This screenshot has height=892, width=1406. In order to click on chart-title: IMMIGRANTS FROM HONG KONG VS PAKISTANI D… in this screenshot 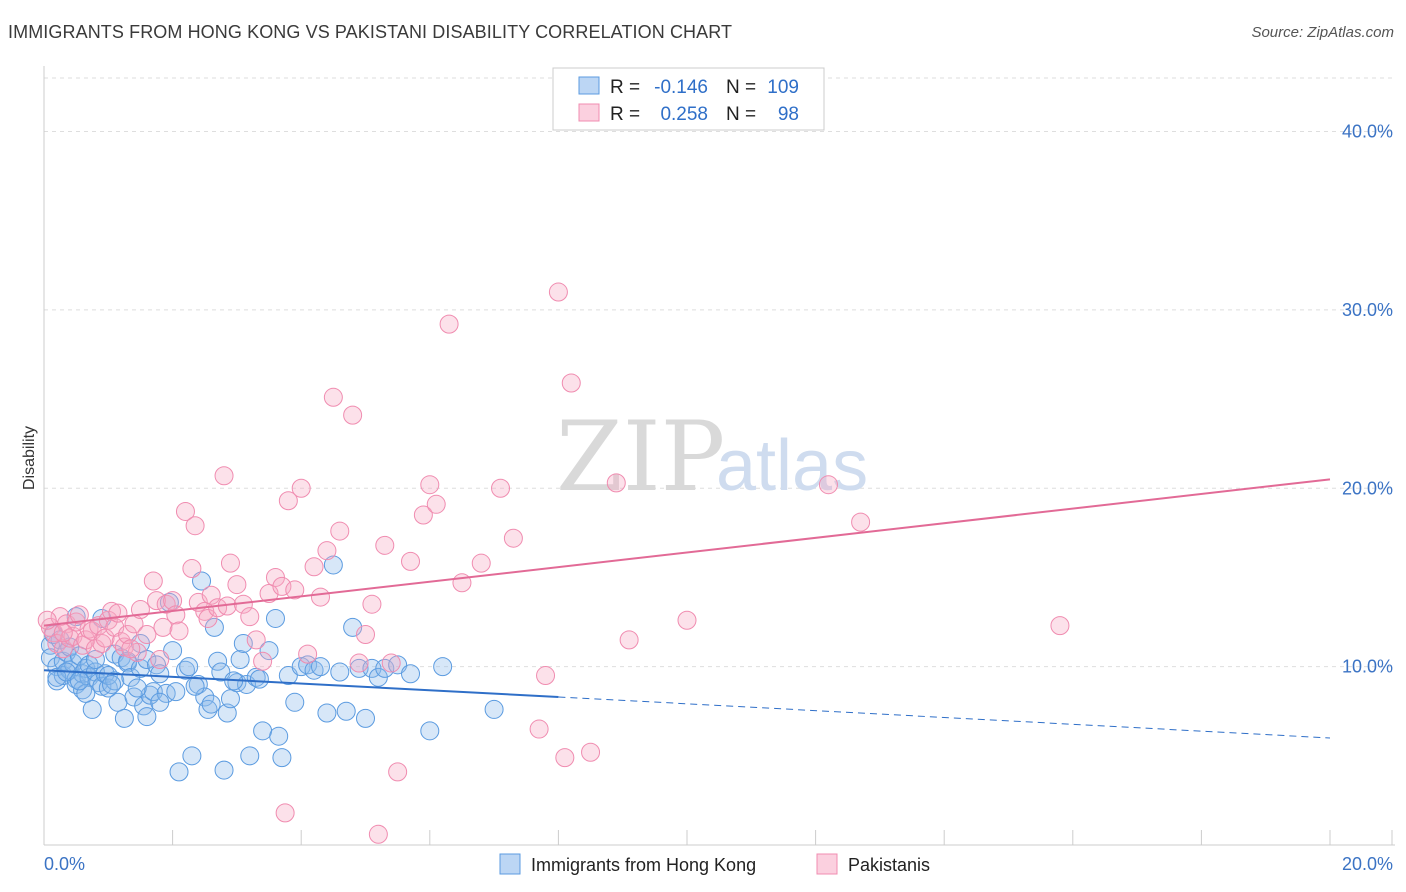, I will do `click(370, 32)`.